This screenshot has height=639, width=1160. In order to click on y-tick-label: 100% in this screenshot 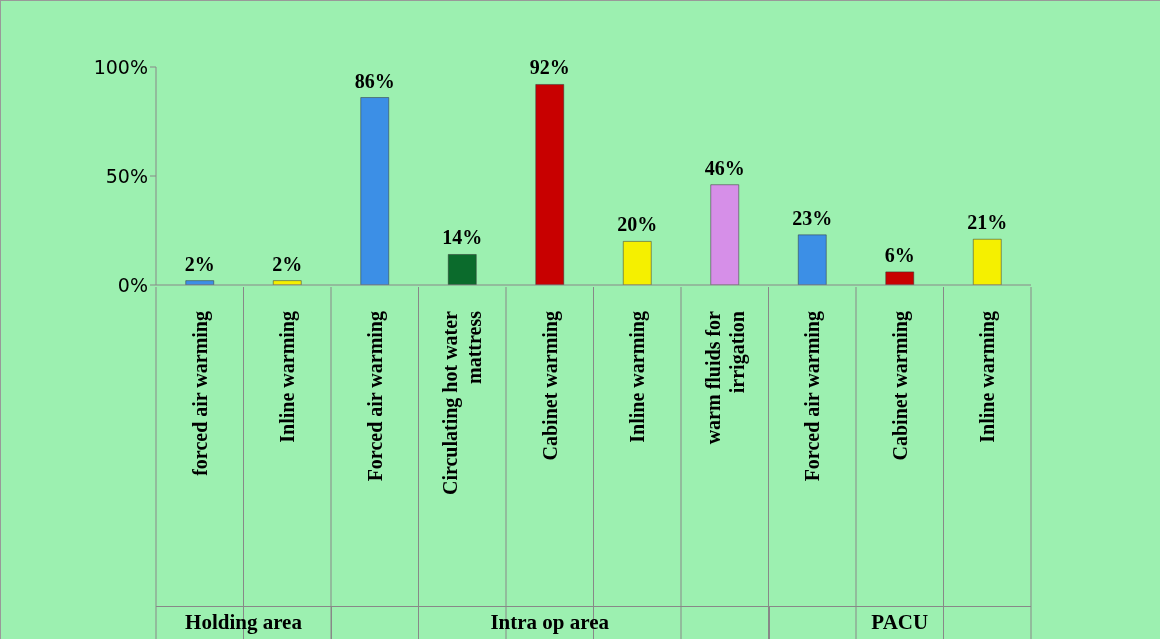, I will do `click(120, 66)`.